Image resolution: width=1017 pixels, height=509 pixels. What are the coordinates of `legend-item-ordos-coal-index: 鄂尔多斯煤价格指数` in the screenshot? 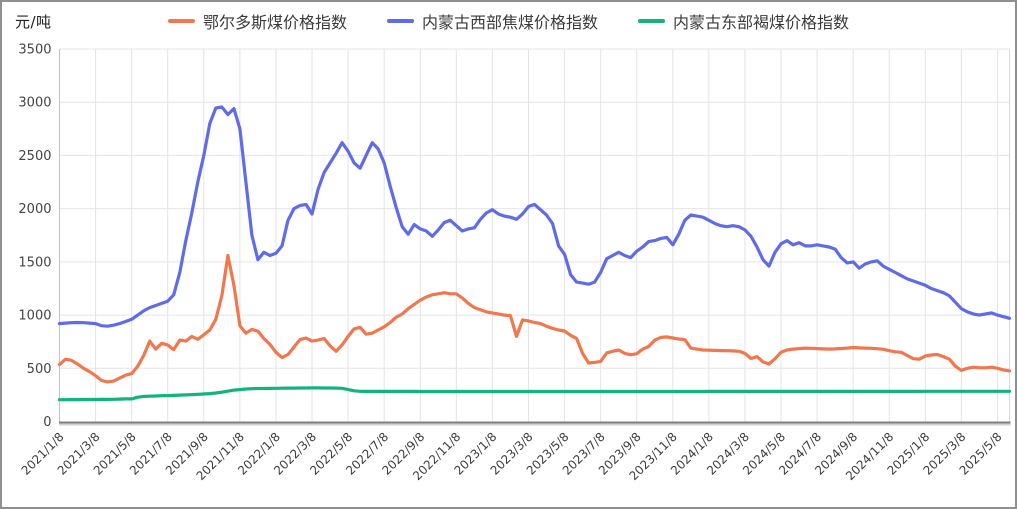 It's located at (257, 21).